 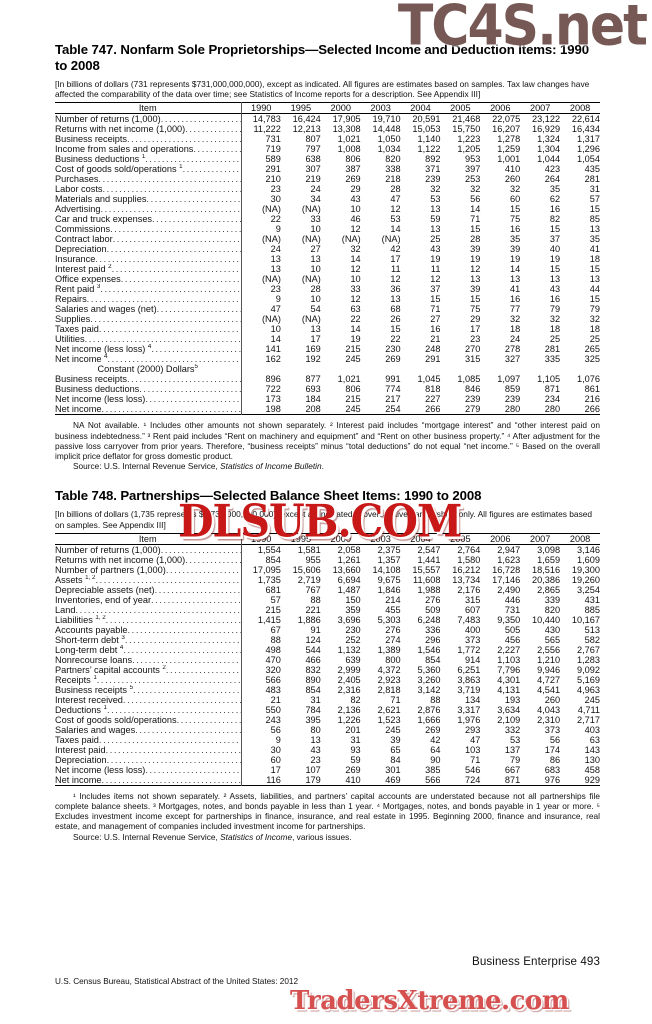 I want to click on cell-8: 339, so click(x=552, y=599).